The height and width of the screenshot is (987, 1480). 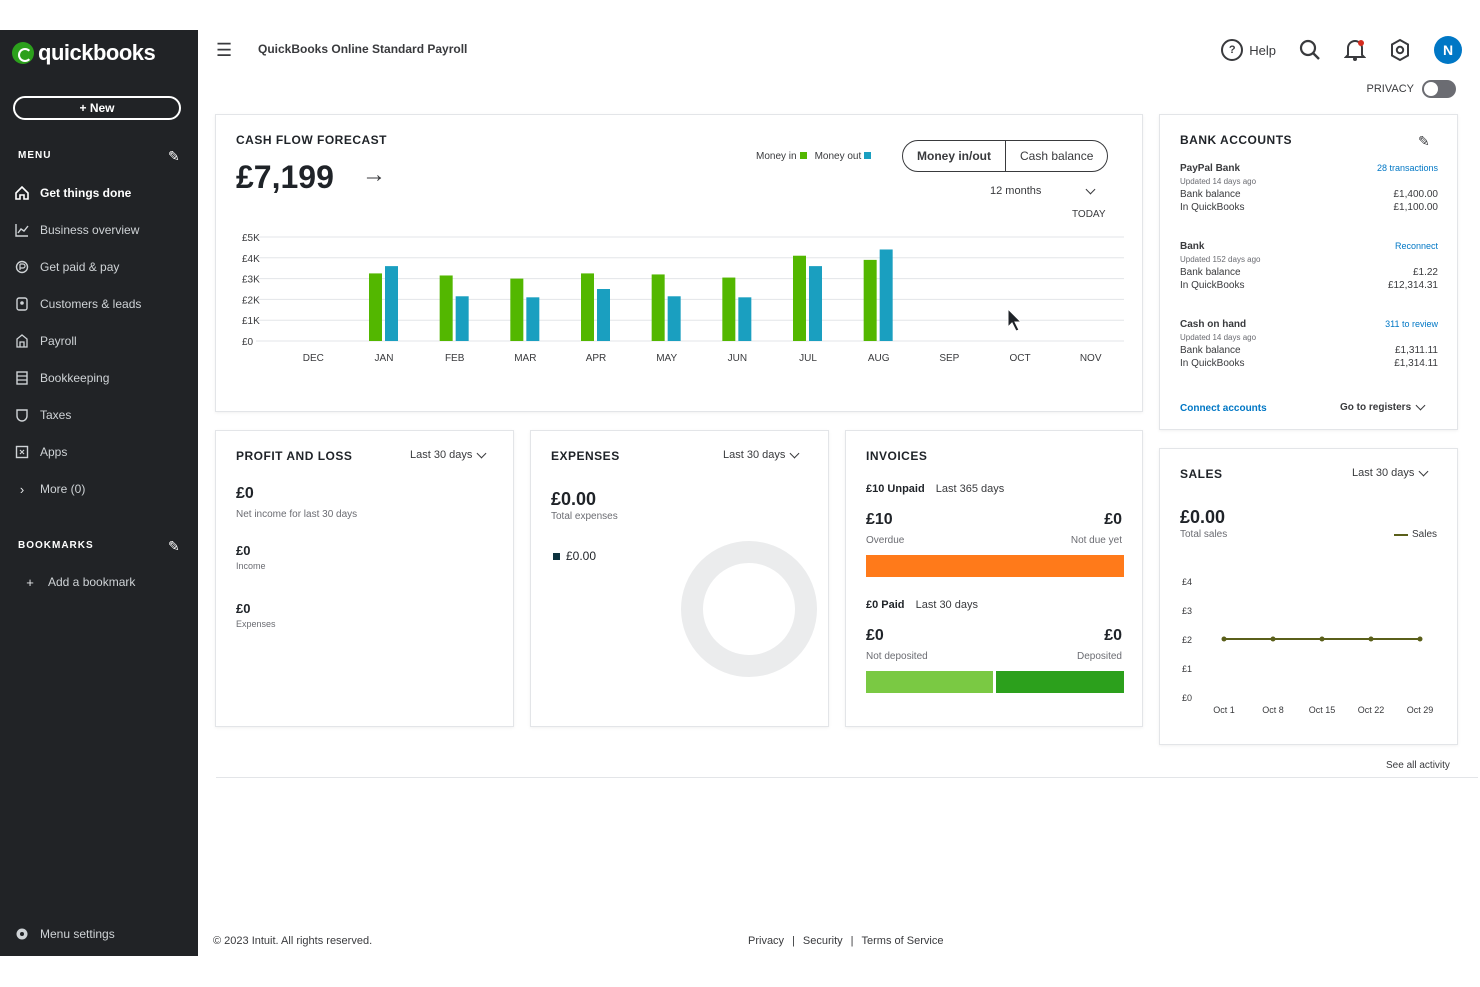 What do you see at coordinates (584, 516) in the screenshot?
I see `total-expenses-label: Total expenses` at bounding box center [584, 516].